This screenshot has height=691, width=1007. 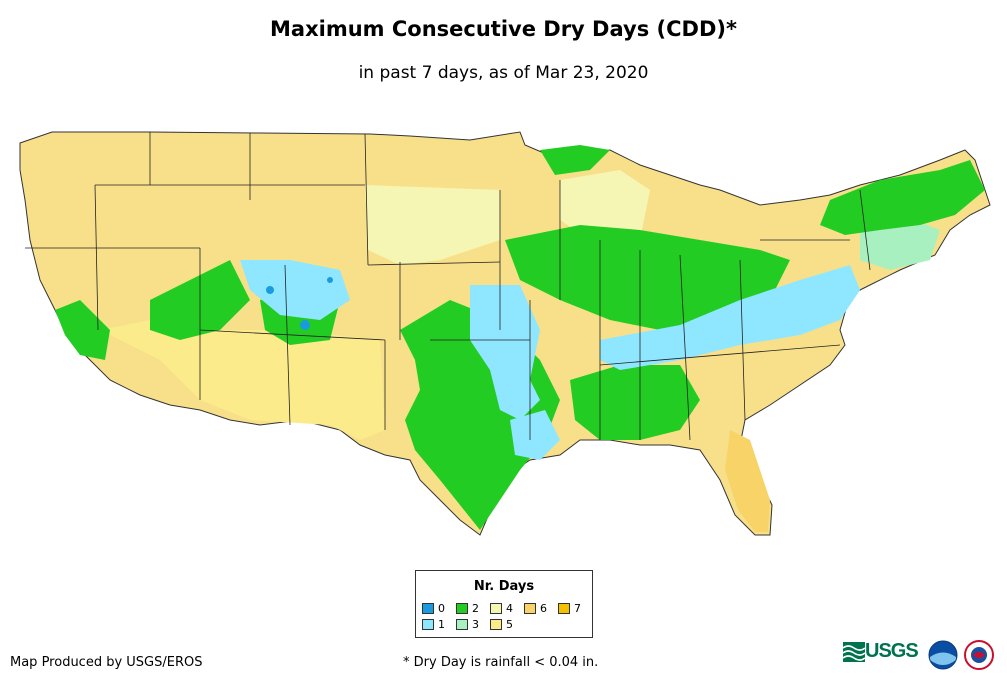 I want to click on legend-item-5: 5, so click(x=501, y=624).